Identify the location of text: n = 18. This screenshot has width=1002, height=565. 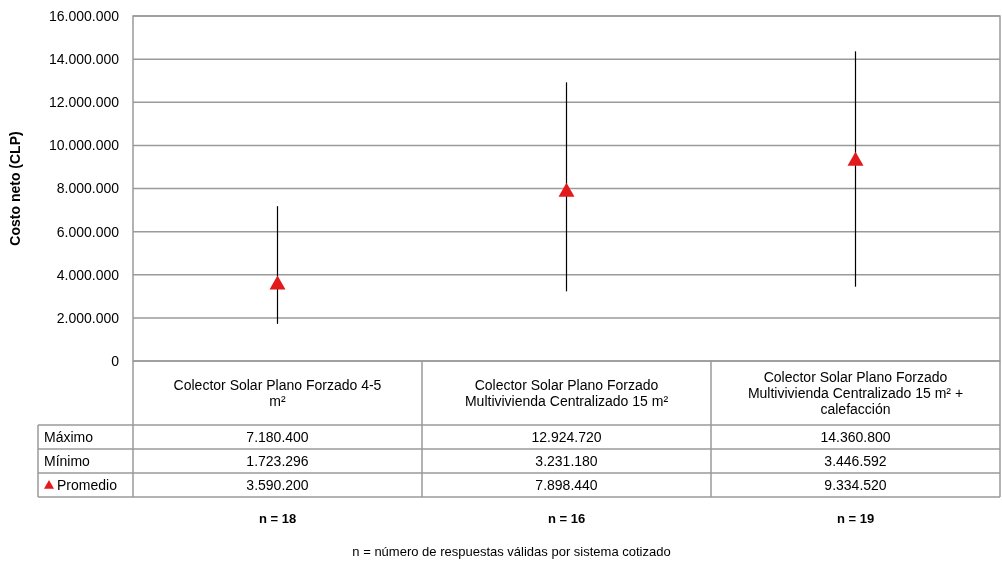
(277, 518).